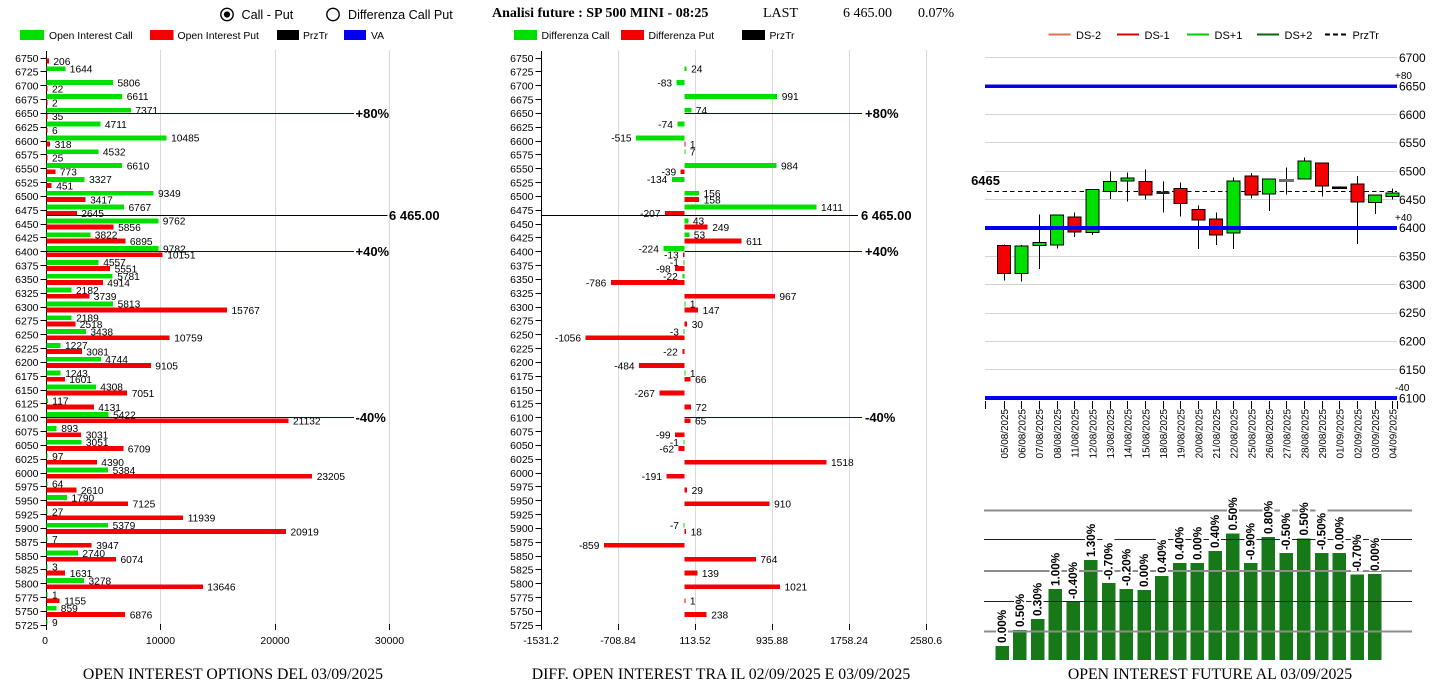 The height and width of the screenshot is (690, 1441). I want to click on svg-text: 6575, so click(522, 156).